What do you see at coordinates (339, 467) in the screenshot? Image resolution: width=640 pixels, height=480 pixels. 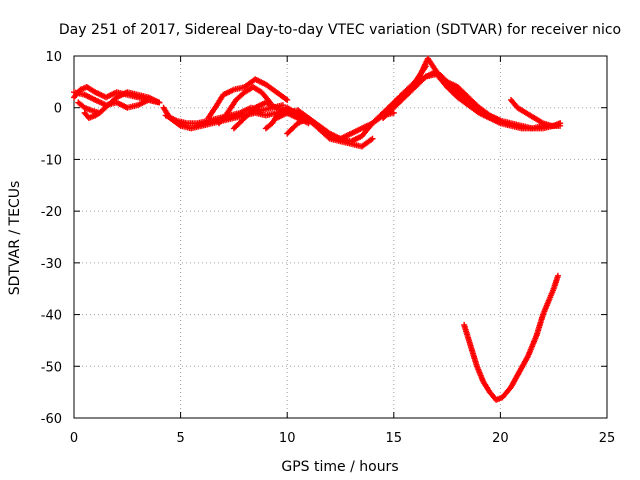 I see `x-axis-label: GPS time / hours` at bounding box center [339, 467].